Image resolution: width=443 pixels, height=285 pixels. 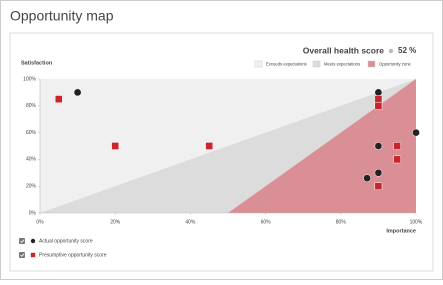 What do you see at coordinates (73, 255) in the screenshot?
I see `legend-label: Presumptive opportunity score` at bounding box center [73, 255].